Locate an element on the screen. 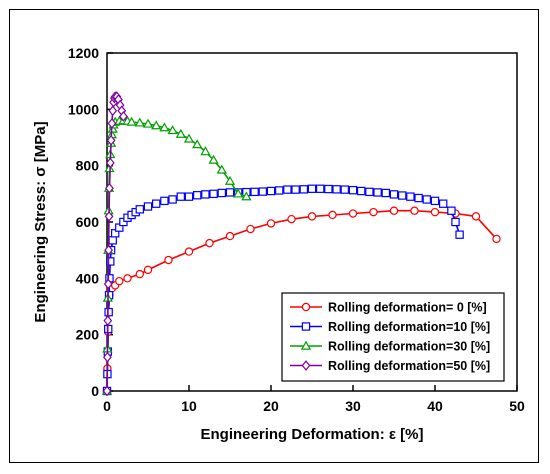 The width and height of the screenshot is (550, 474). x-tick-label: 10 is located at coordinates (189, 406).